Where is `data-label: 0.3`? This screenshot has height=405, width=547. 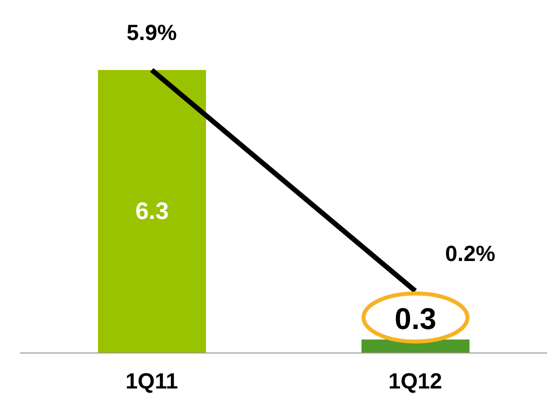 data-label: 0.3 is located at coordinates (415, 319).